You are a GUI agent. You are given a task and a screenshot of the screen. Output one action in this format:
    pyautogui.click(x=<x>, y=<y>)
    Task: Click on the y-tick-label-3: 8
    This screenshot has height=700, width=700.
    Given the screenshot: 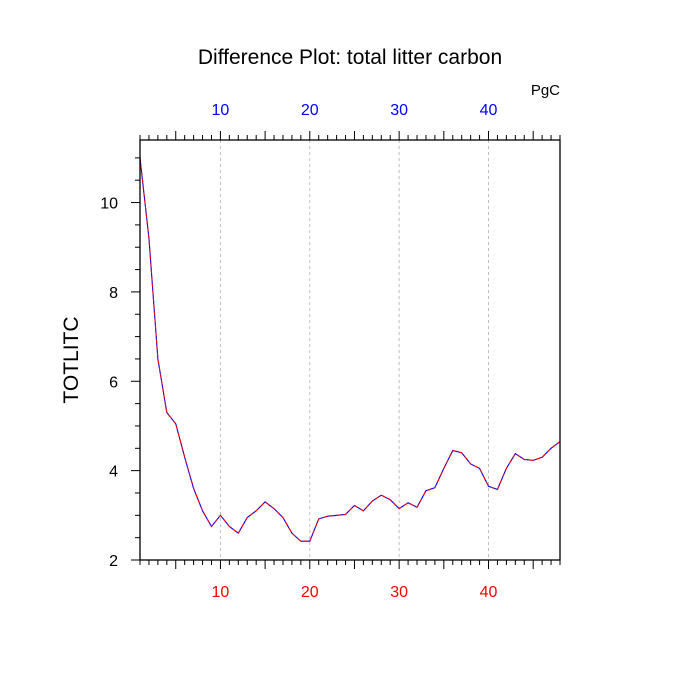 What is the action you would take?
    pyautogui.click(x=113, y=293)
    